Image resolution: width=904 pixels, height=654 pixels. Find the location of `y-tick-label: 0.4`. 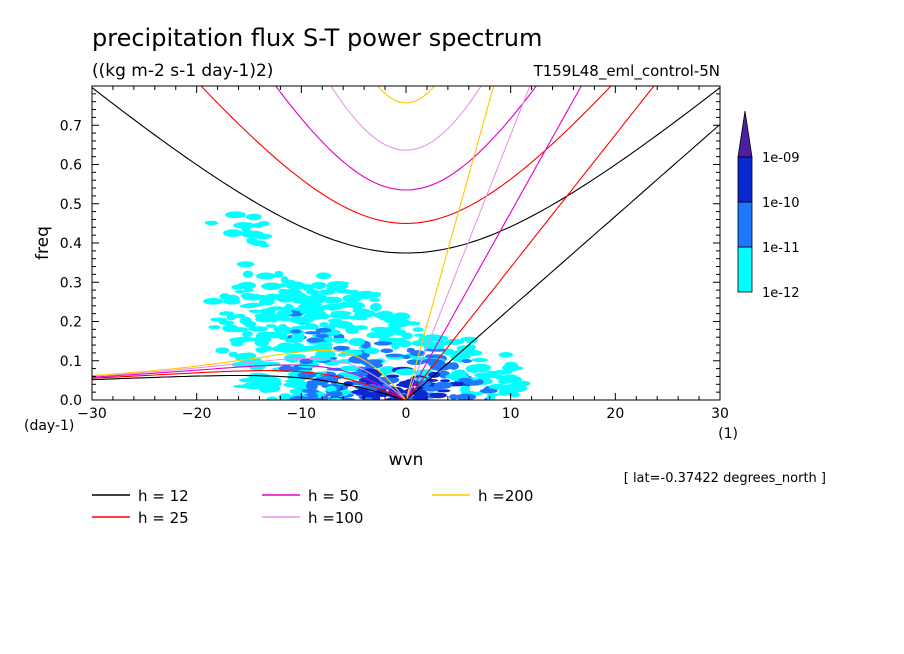

y-tick-label: 0.4 is located at coordinates (71, 244).